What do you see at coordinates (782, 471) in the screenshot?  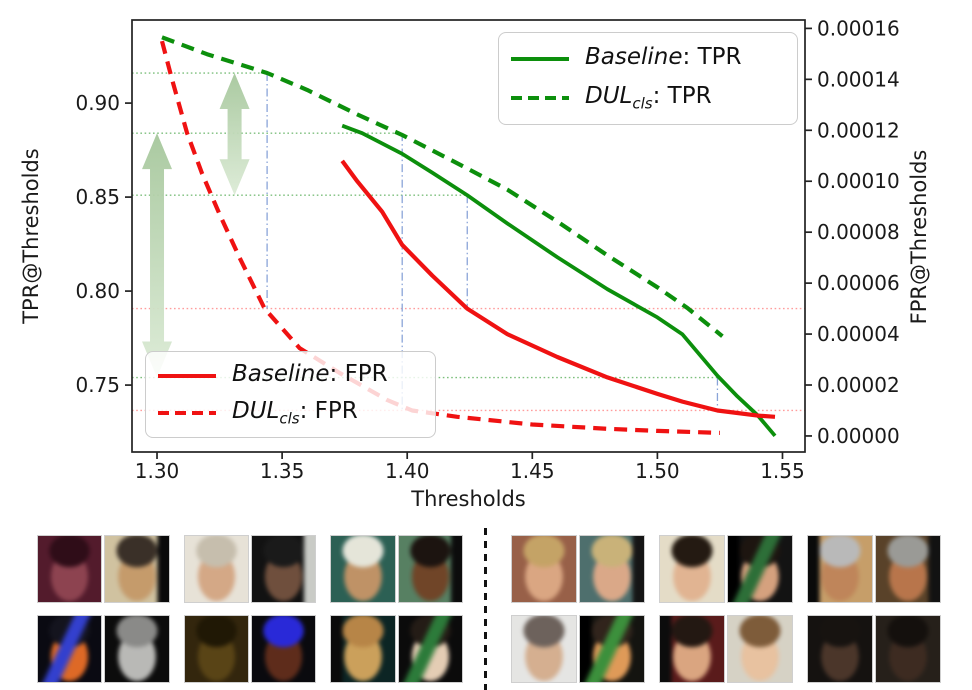 I see `x-tick-label: 1.55` at bounding box center [782, 471].